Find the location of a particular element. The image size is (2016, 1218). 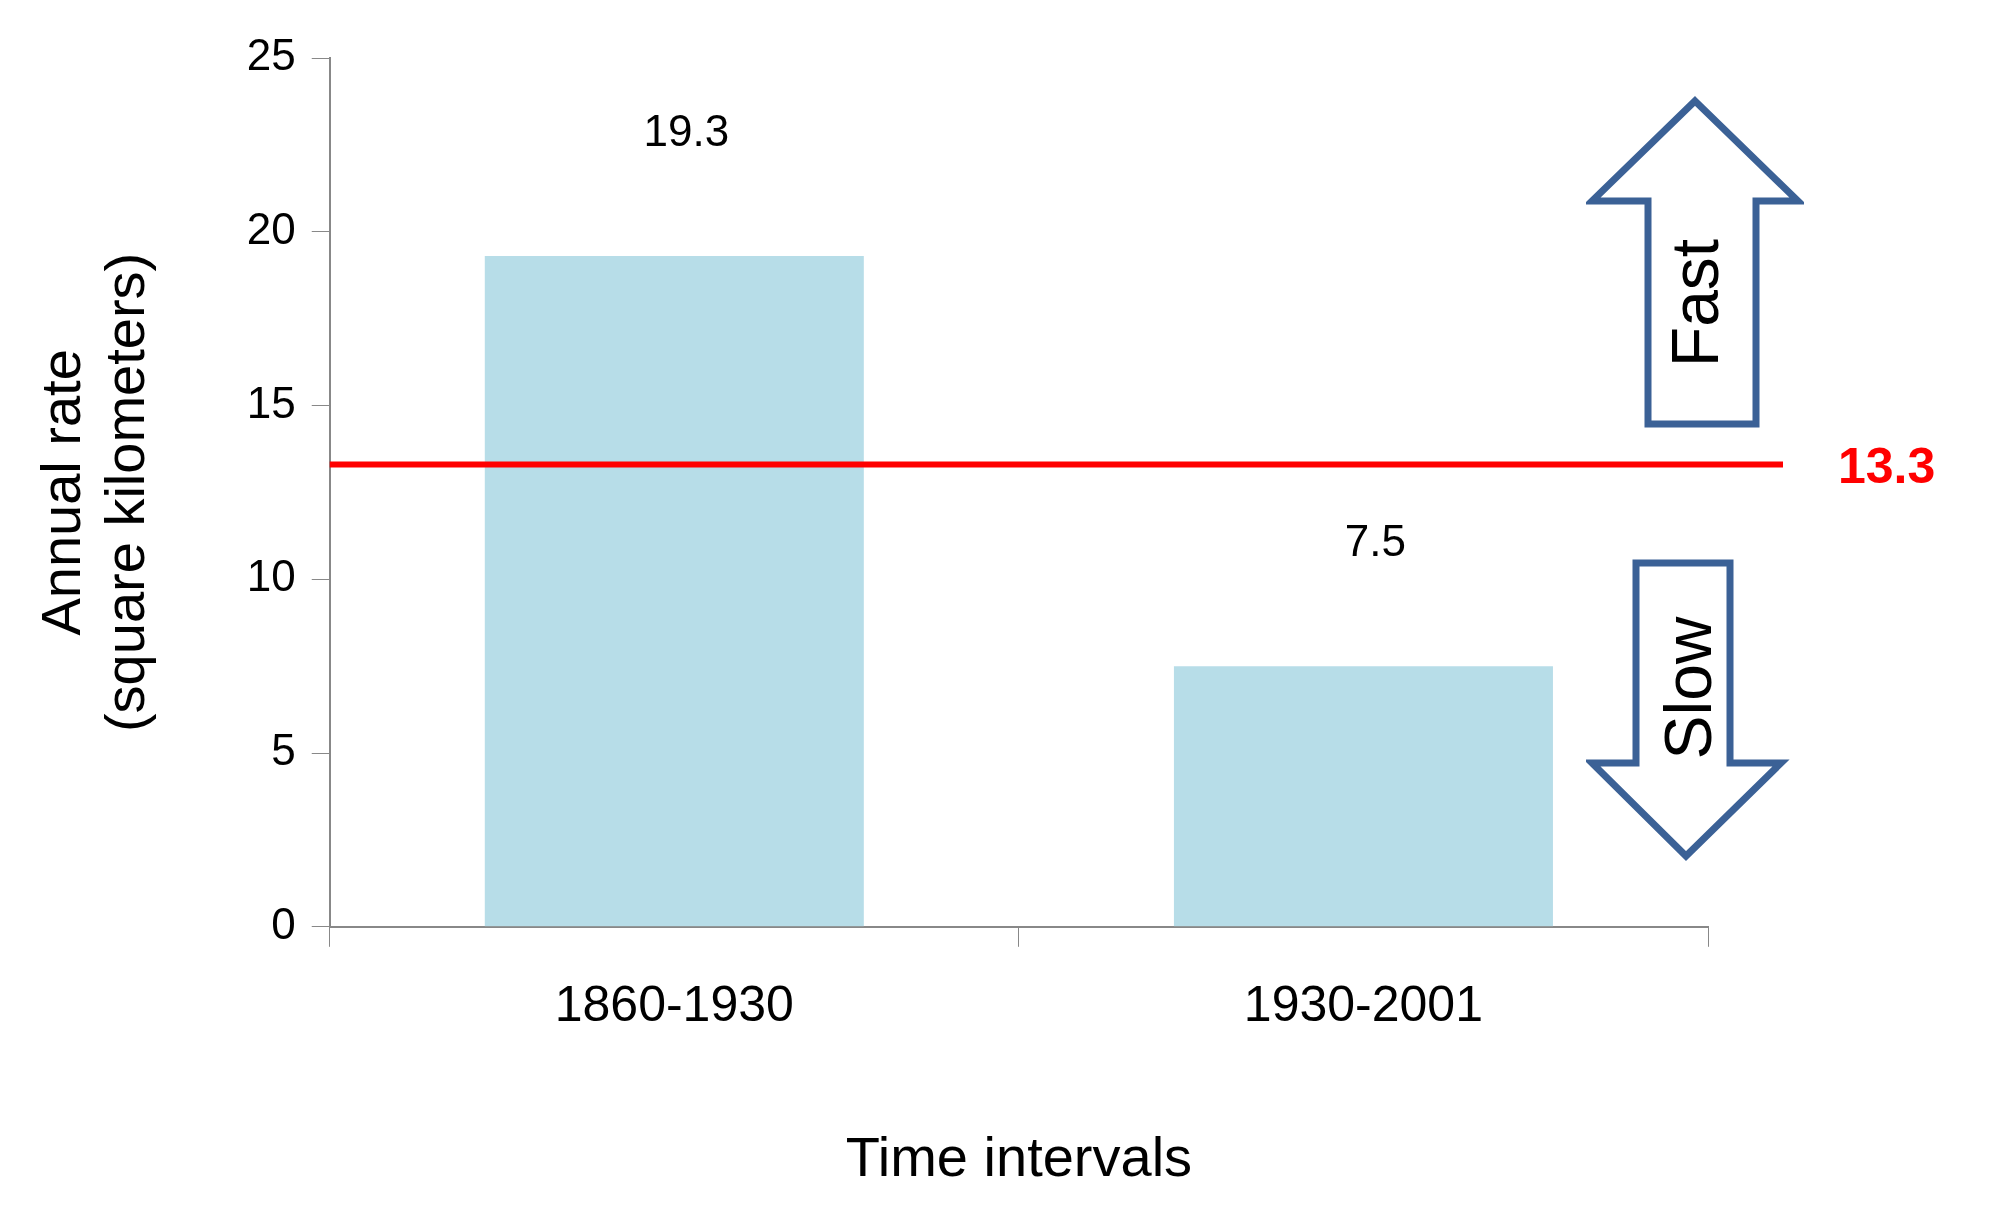

y-tick-label: 25 is located at coordinates (271, 55).